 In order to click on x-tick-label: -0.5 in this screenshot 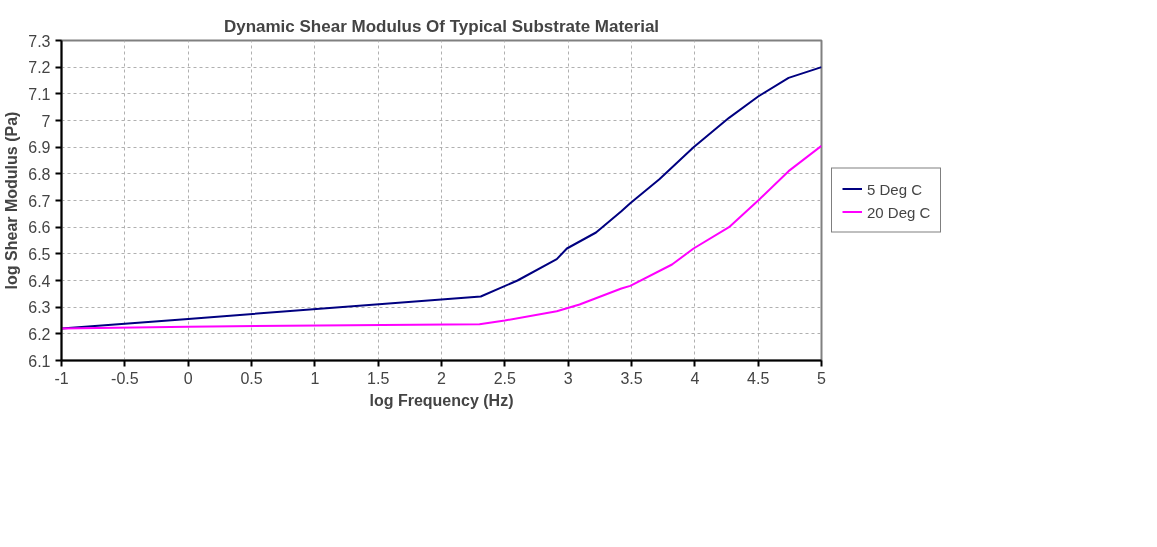, I will do `click(125, 378)`.